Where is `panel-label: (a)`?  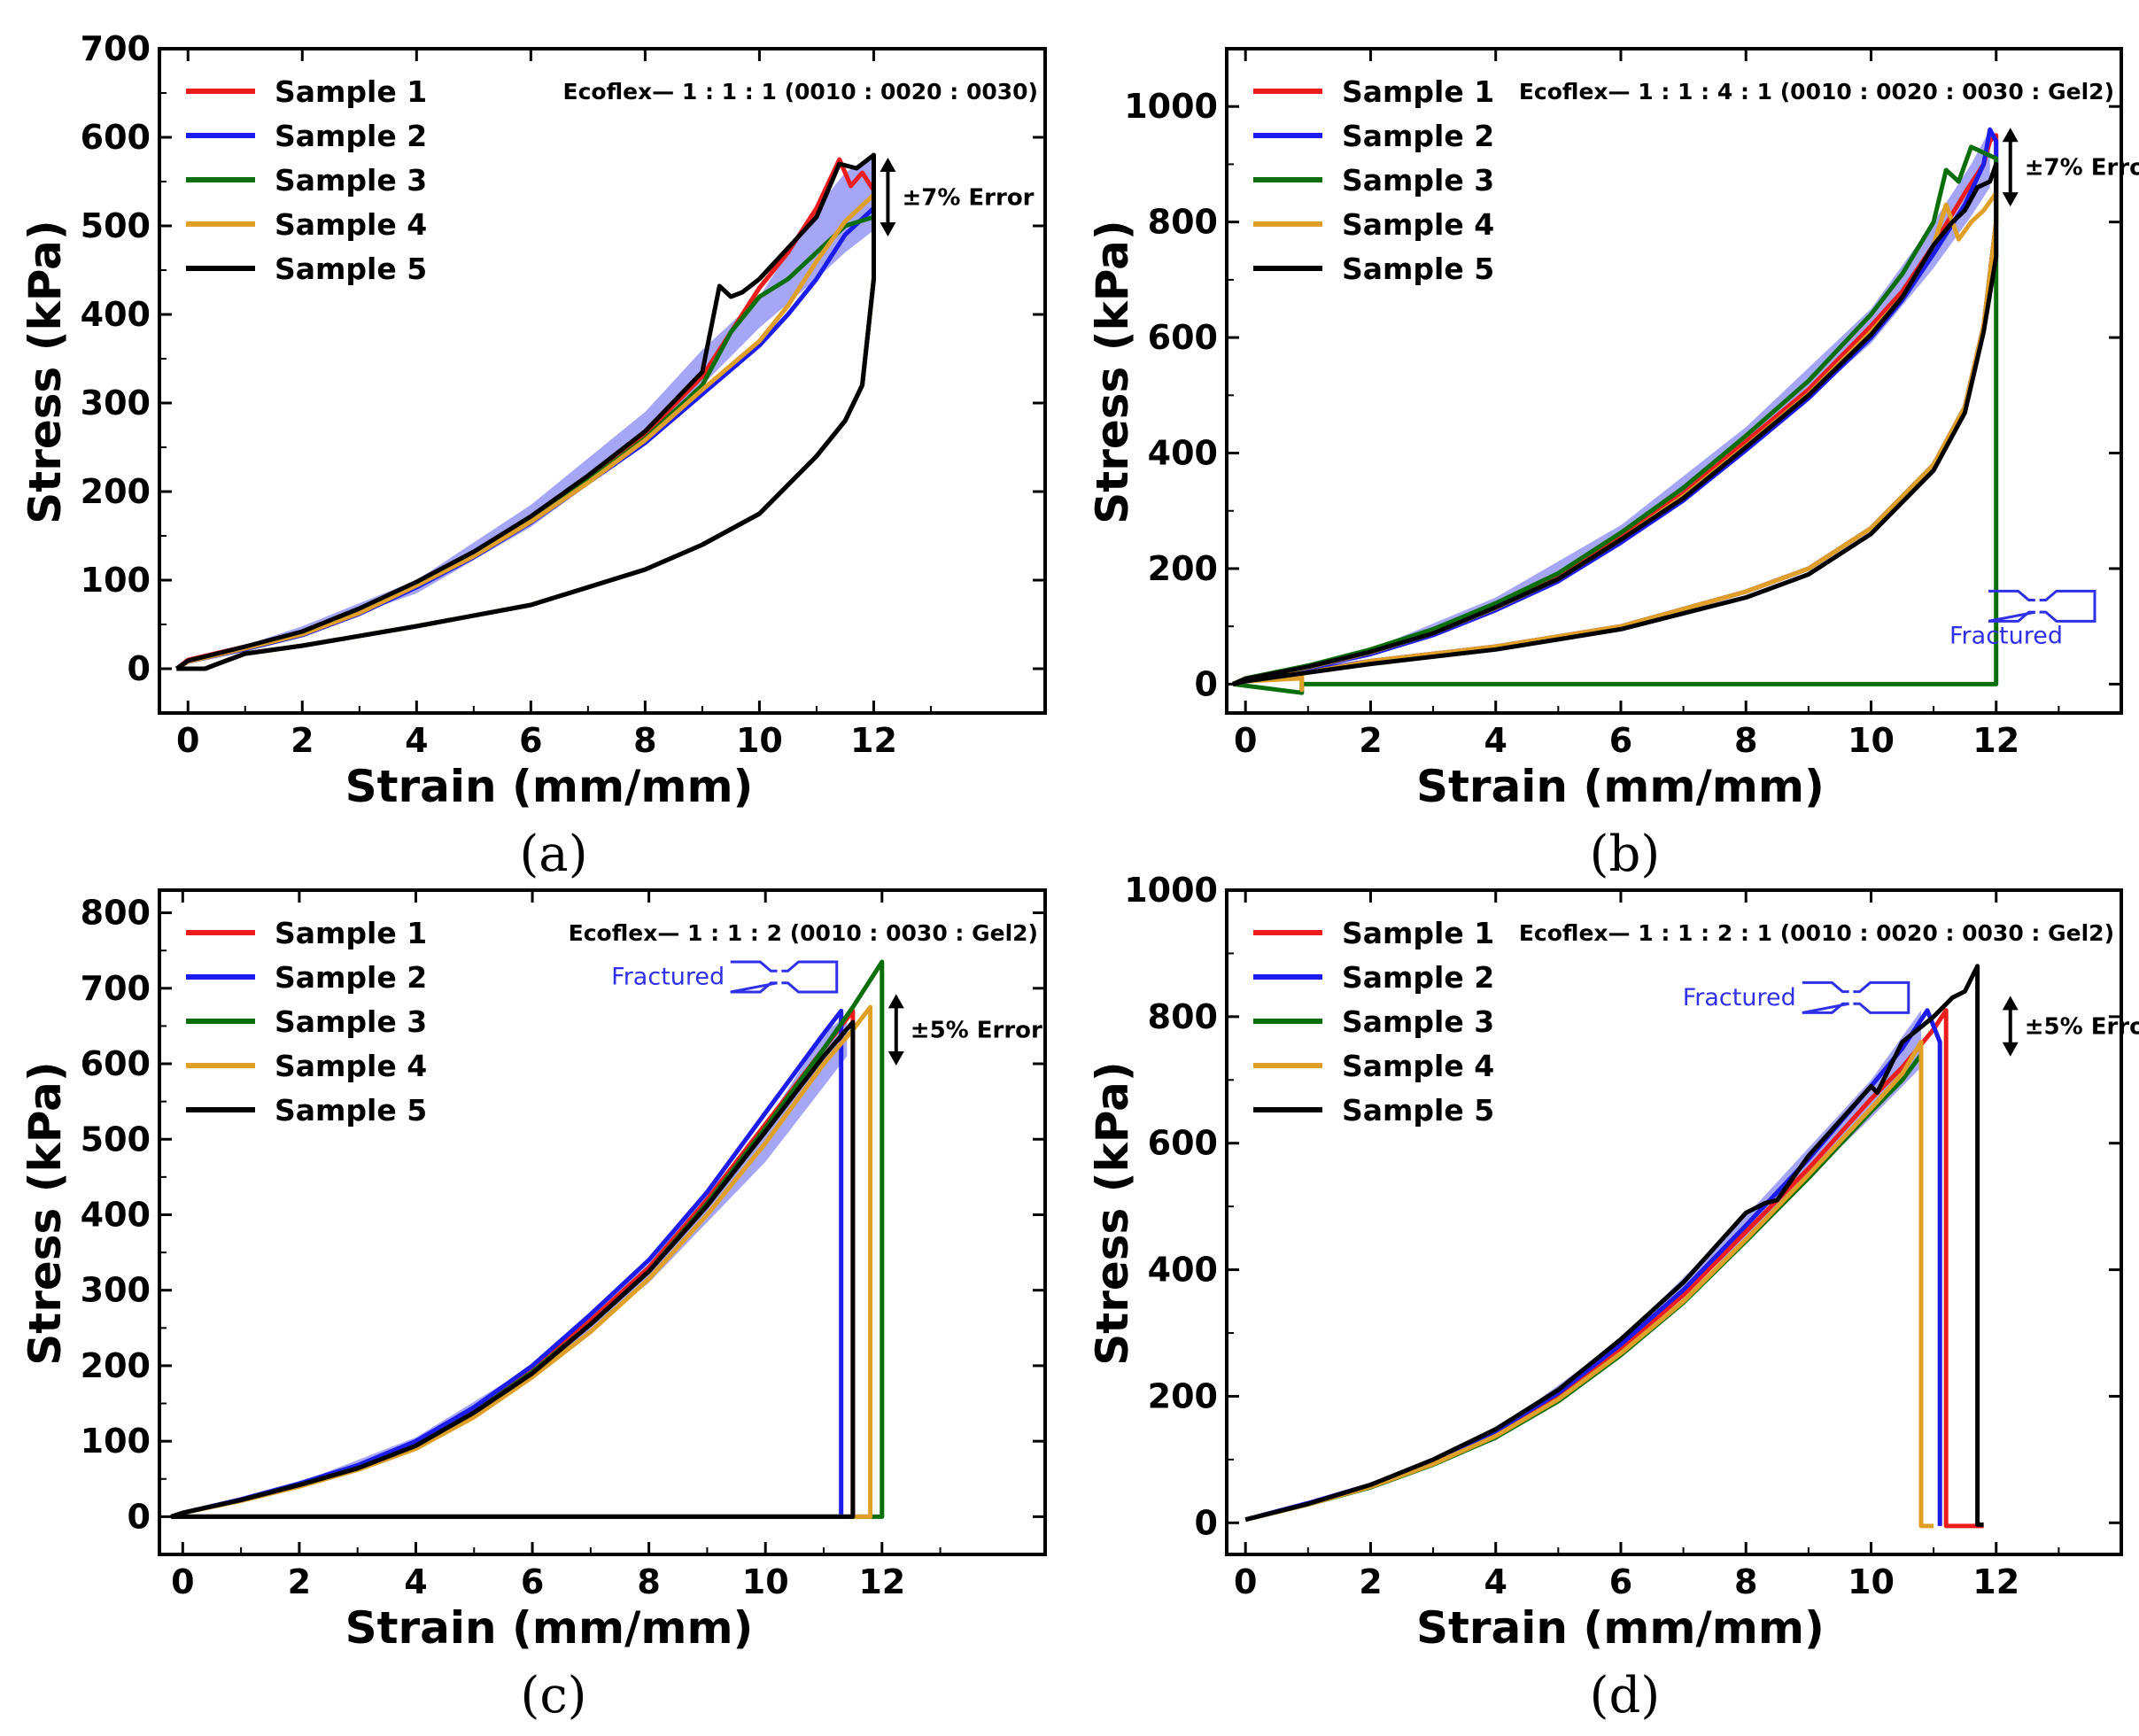 panel-label: (a) is located at coordinates (553, 854).